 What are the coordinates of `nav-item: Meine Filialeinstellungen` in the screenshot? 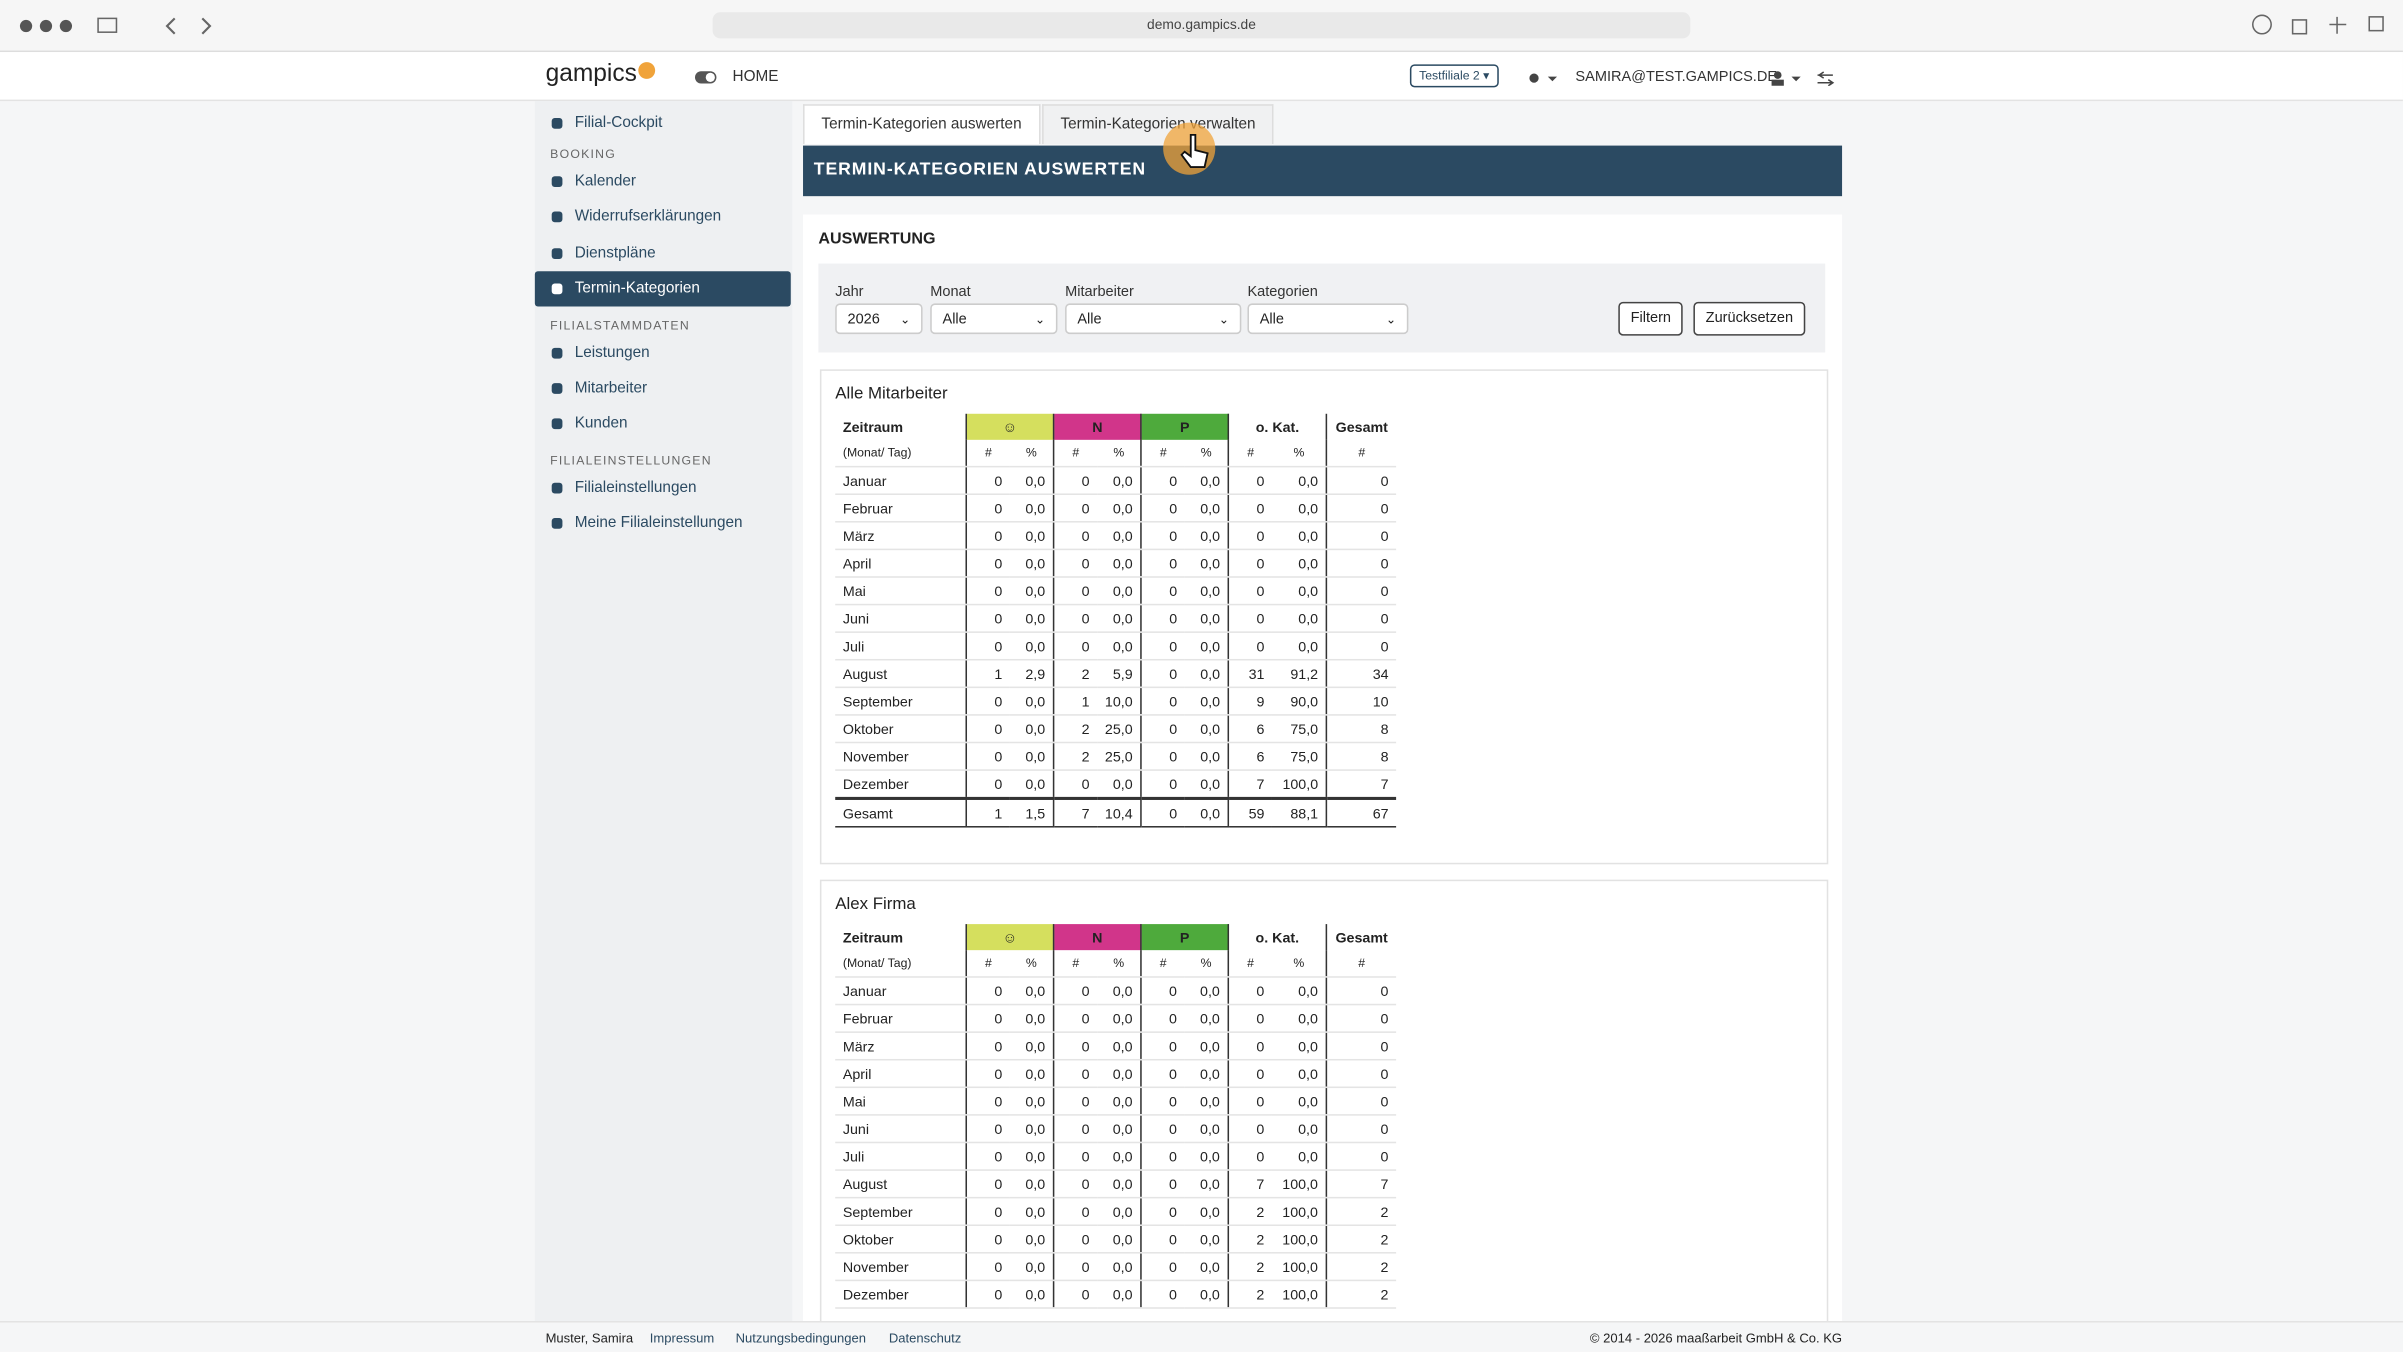 It's located at (663, 523).